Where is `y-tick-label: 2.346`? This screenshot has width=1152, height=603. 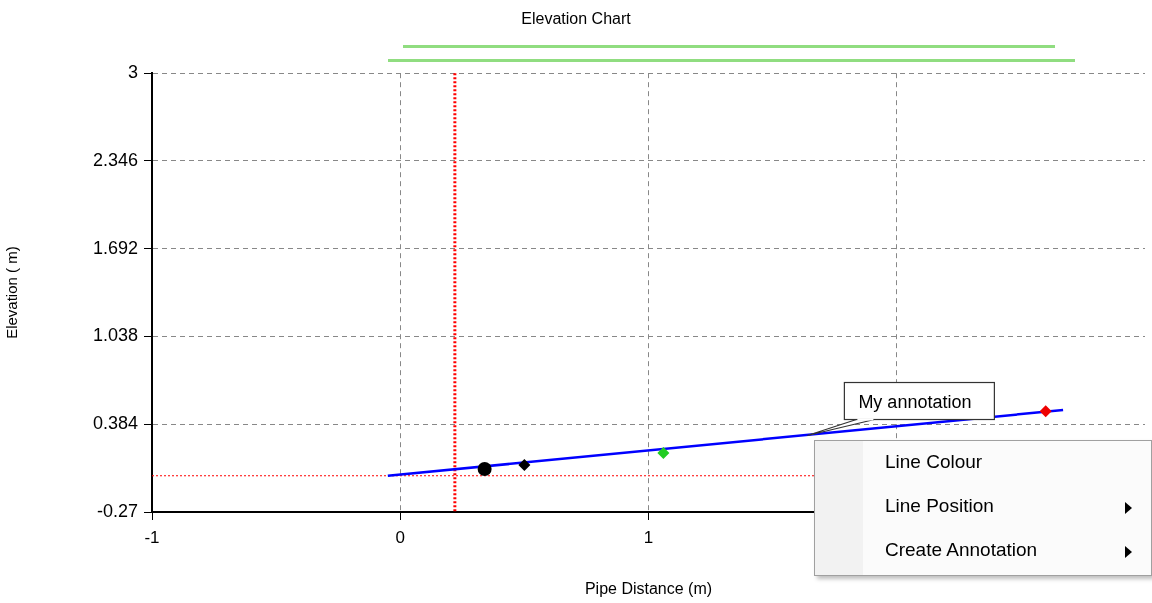 y-tick-label: 2.346 is located at coordinates (115, 159).